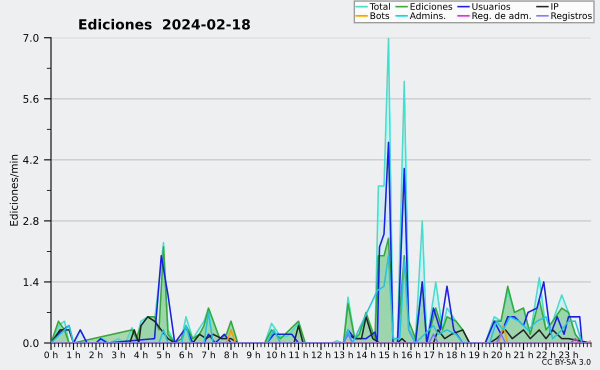  Describe the element at coordinates (51, 354) in the screenshot. I see `x-tick-label: 0 h` at that location.